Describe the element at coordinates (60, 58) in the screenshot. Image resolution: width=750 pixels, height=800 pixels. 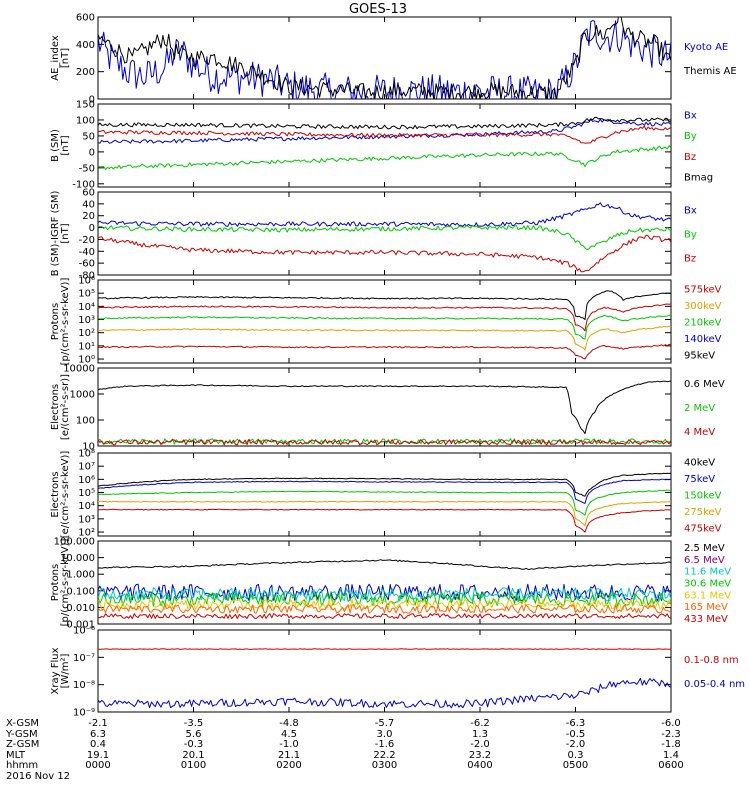
I see `y-axis-label: AE_index[nT]` at that location.